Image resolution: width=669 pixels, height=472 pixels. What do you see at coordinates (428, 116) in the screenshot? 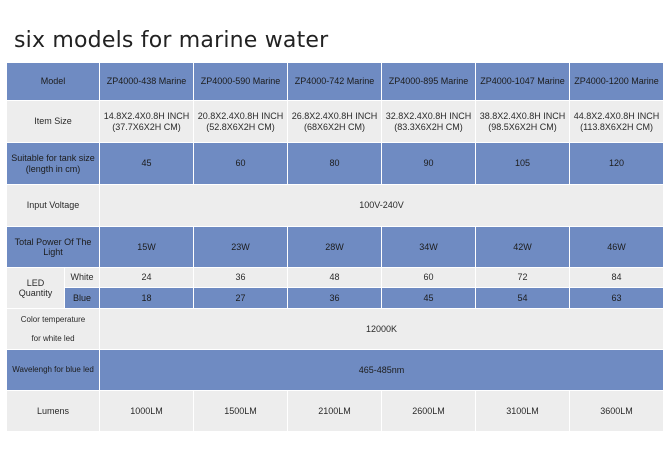
I see `size-inch: 32.8X2.4X0.8H INCH` at bounding box center [428, 116].